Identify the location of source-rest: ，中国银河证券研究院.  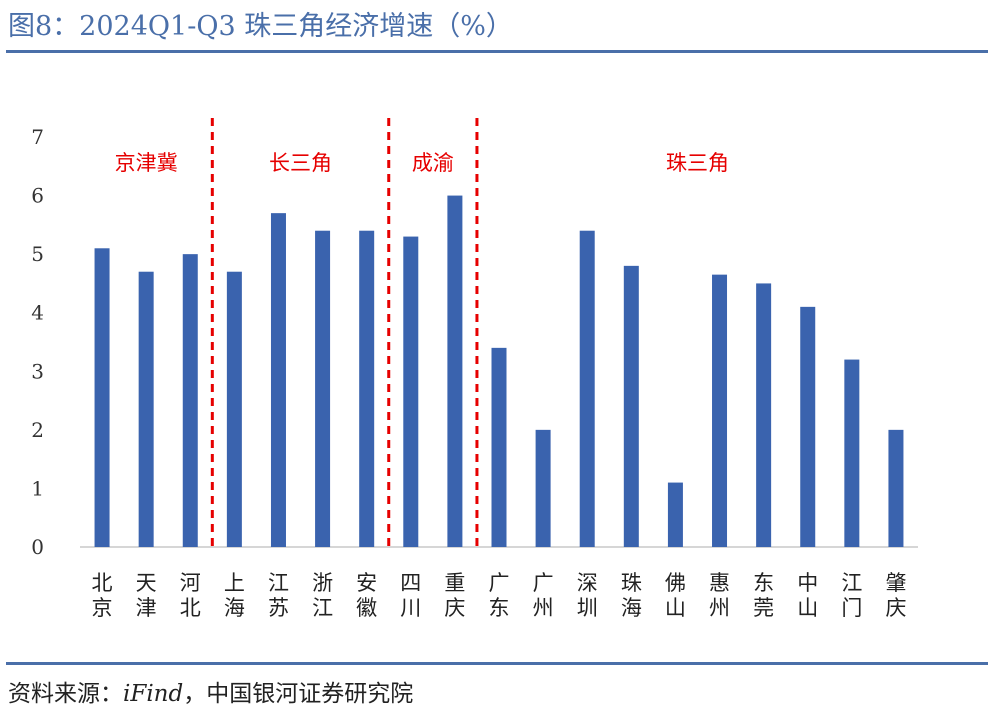
(298, 694).